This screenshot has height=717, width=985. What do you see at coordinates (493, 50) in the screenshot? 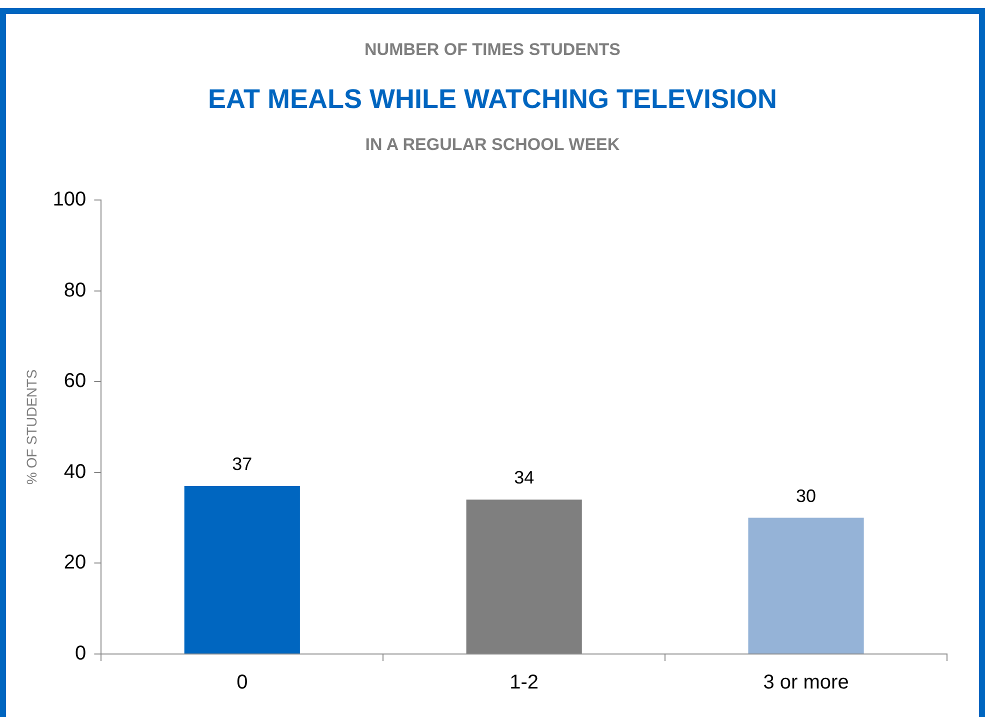
I see `text: NUMBER OF TIMES STUDENTS` at bounding box center [493, 50].